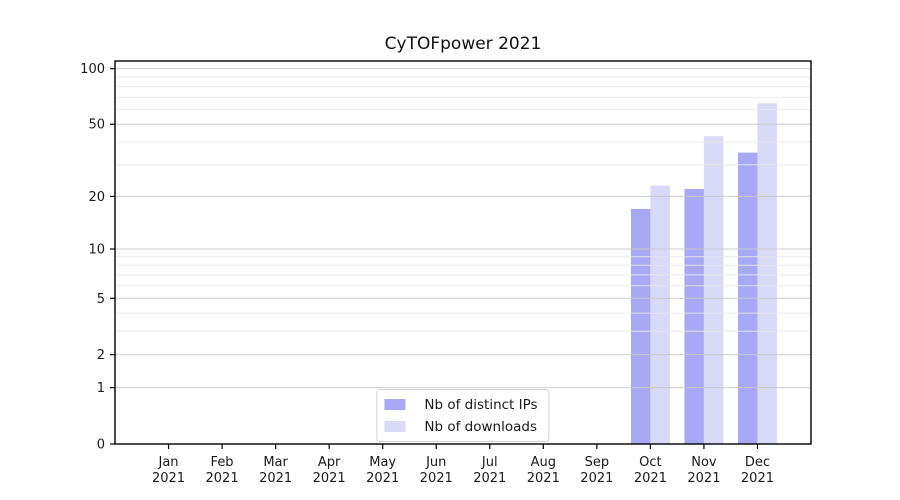 The image size is (900, 500). Describe the element at coordinates (757, 462) in the screenshot. I see `x-tick-label-month: Dec` at that location.